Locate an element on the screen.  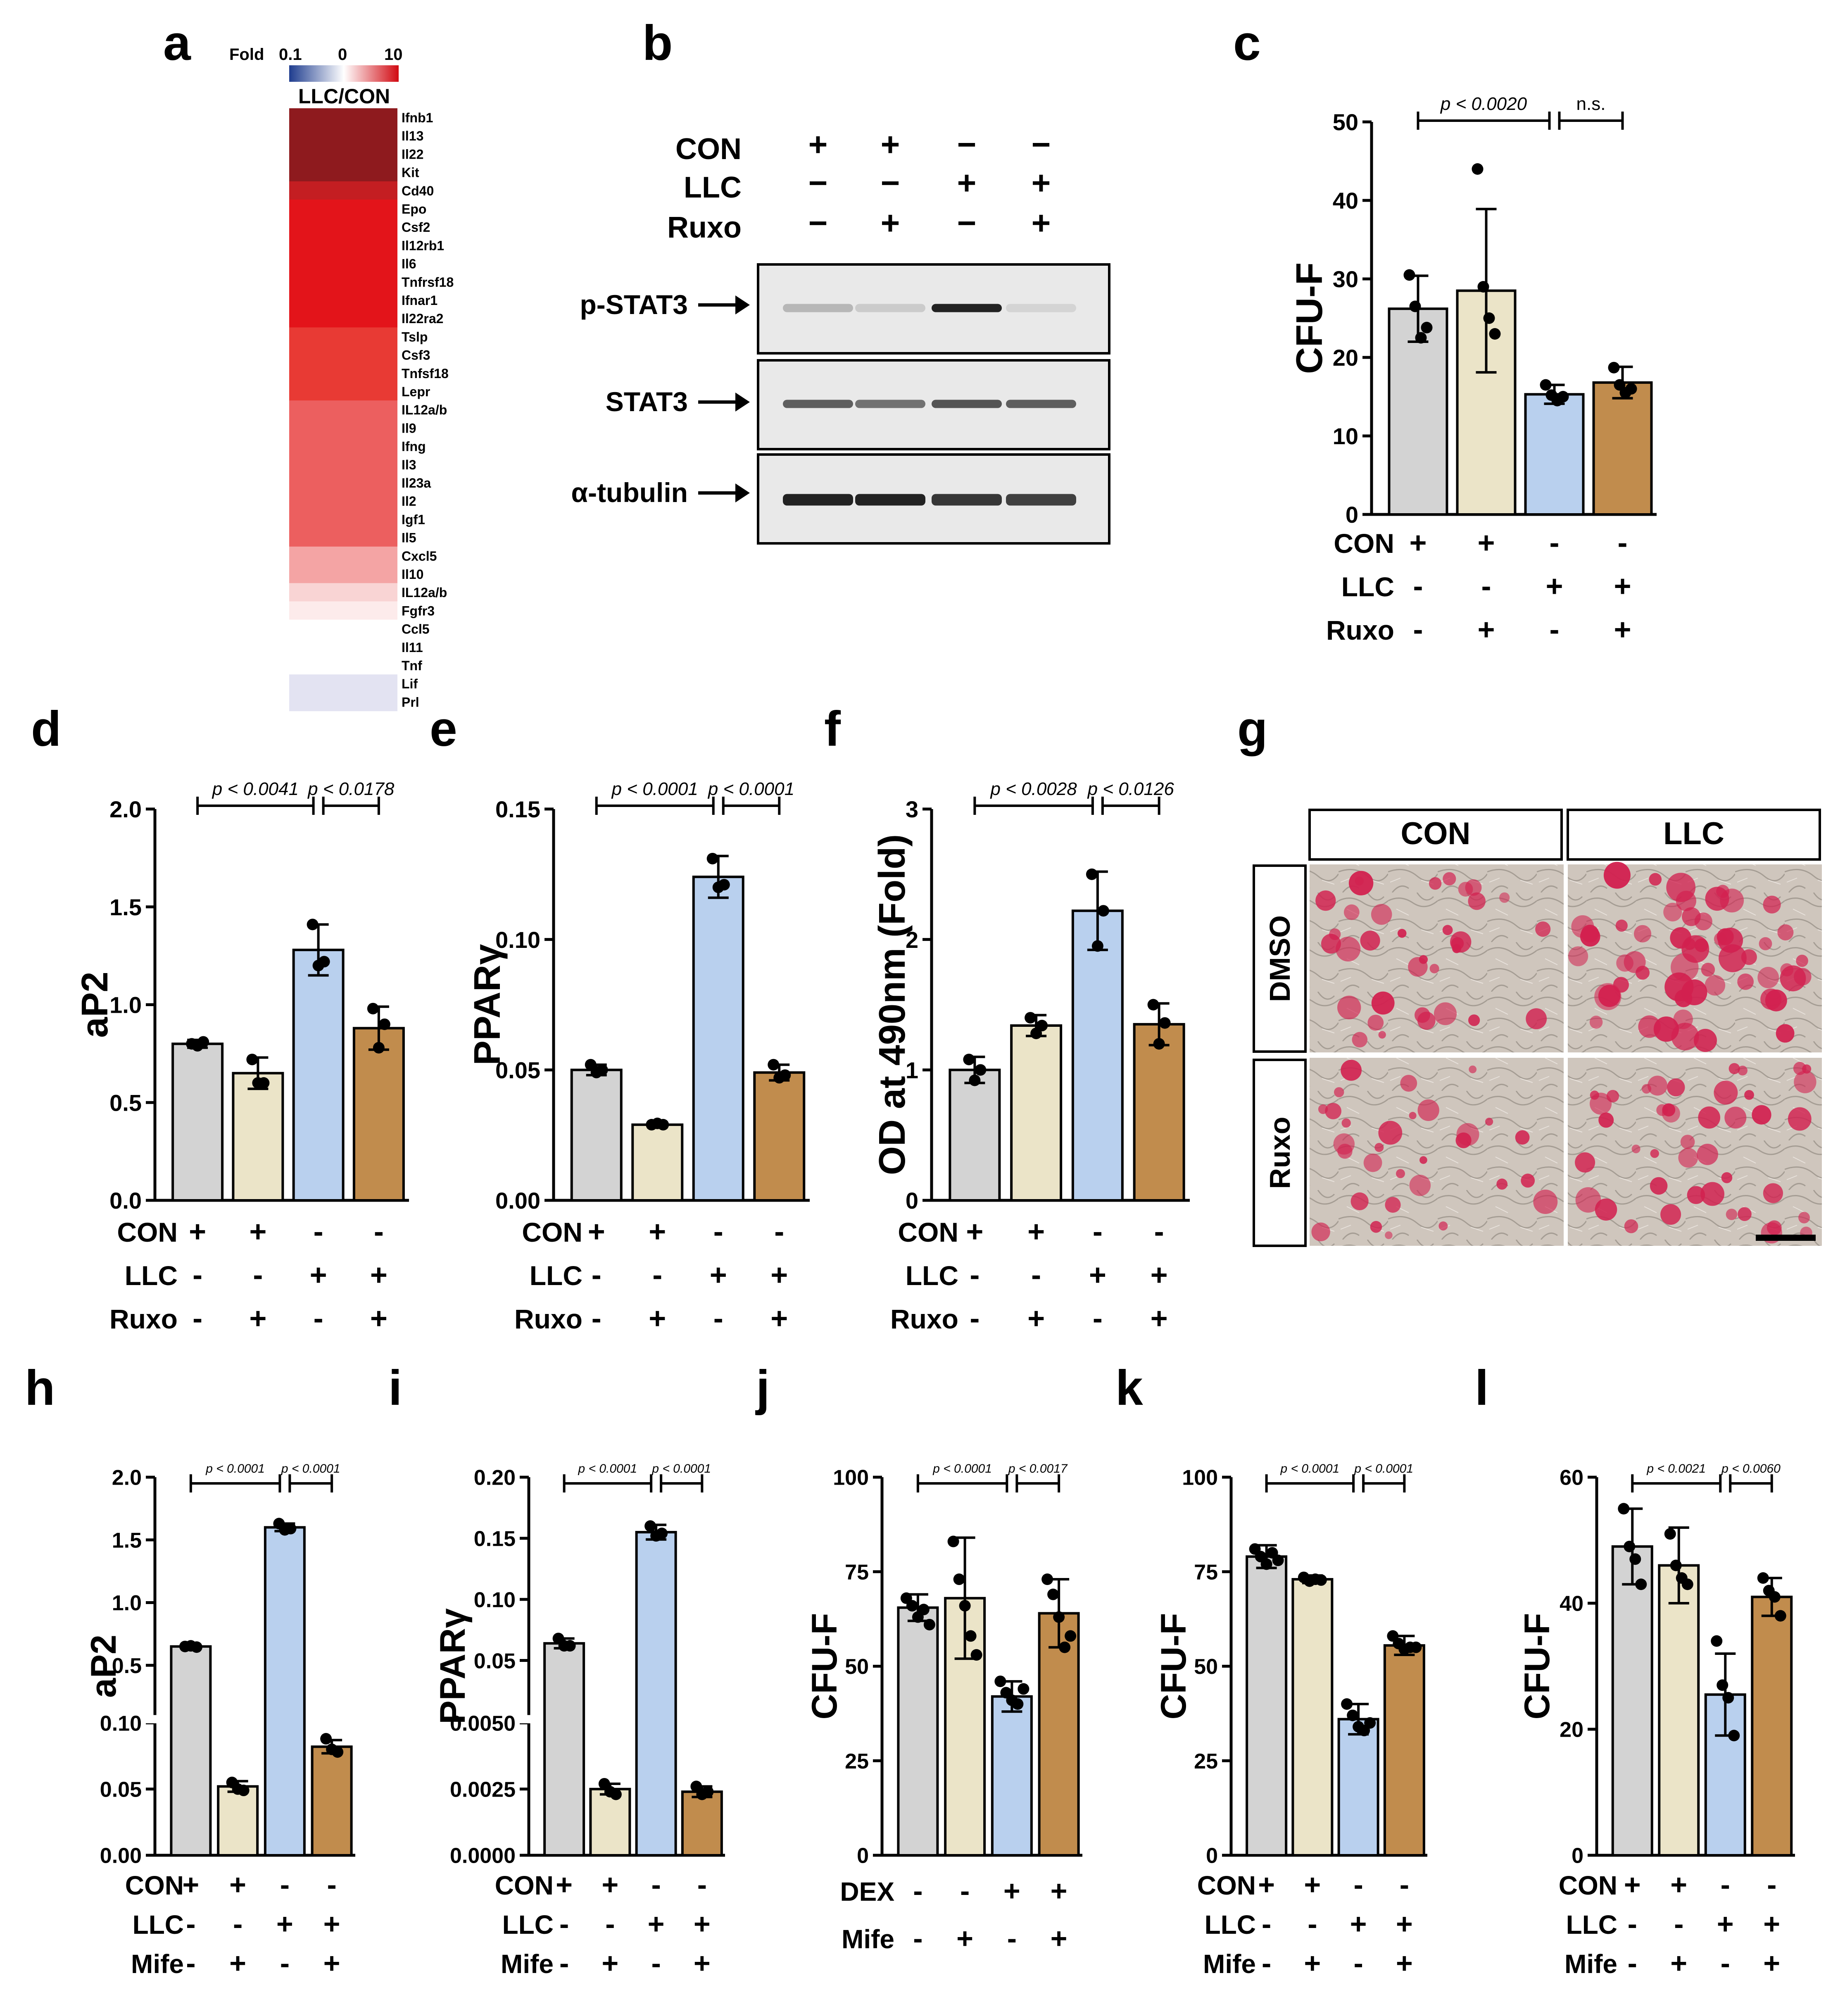
heatmap-gene-label: Cxcl5 is located at coordinates (419, 556).